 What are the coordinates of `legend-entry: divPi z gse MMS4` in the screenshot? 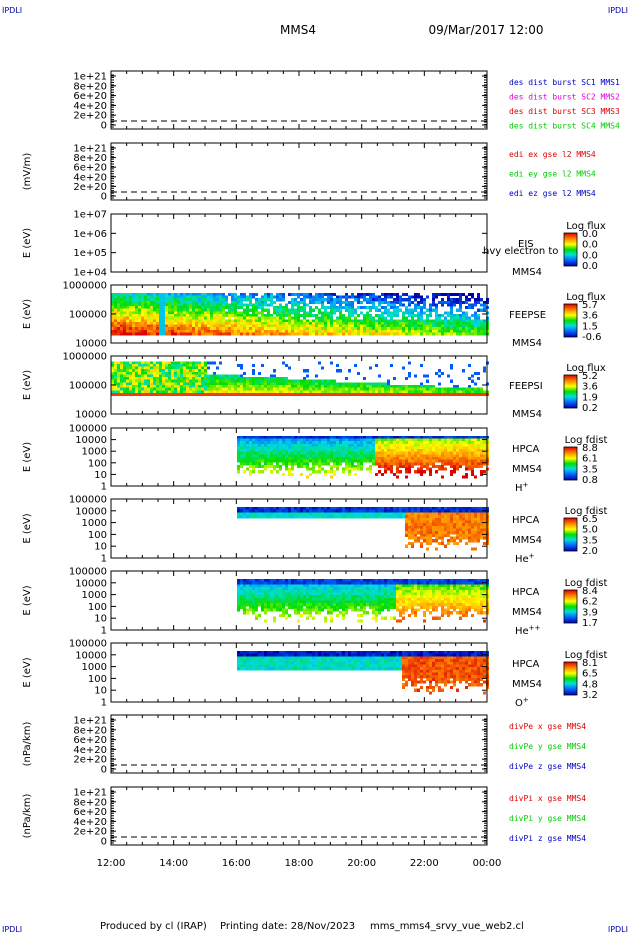 It's located at (547, 838).